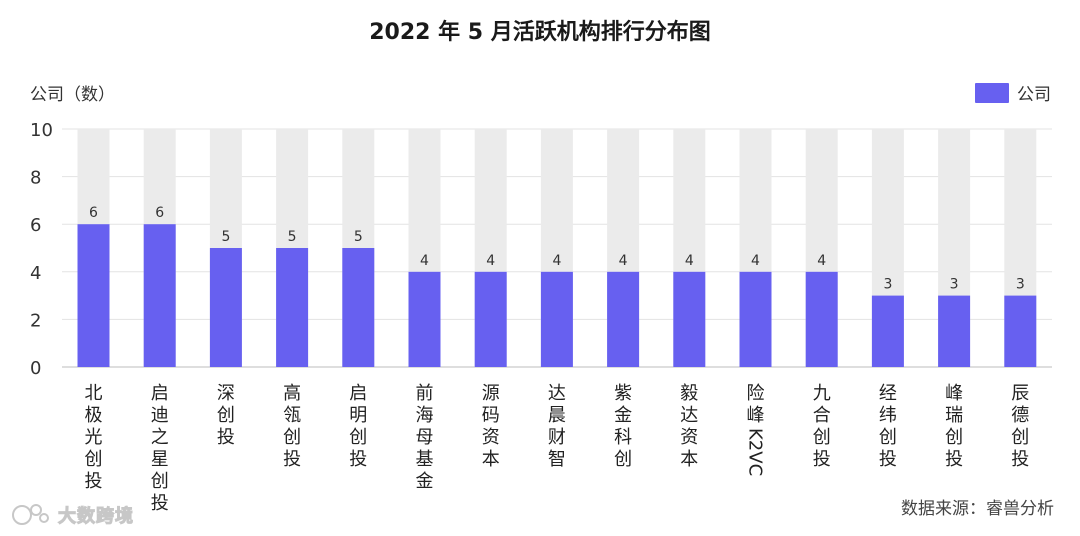  What do you see at coordinates (954, 415) in the screenshot?
I see `x-tick-label-char: 瑞` at bounding box center [954, 415].